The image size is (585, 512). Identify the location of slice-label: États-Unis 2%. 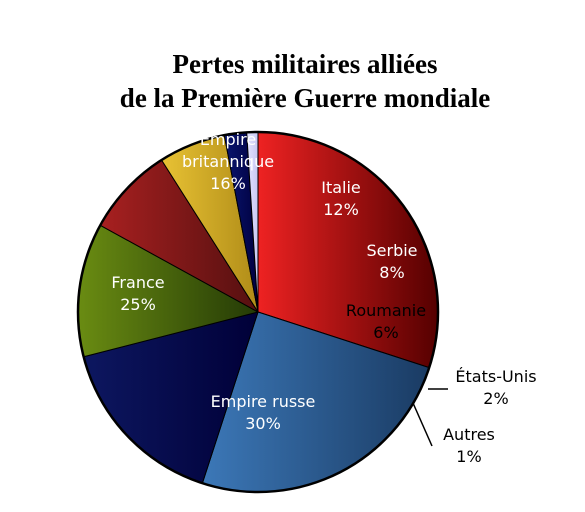
(495, 387).